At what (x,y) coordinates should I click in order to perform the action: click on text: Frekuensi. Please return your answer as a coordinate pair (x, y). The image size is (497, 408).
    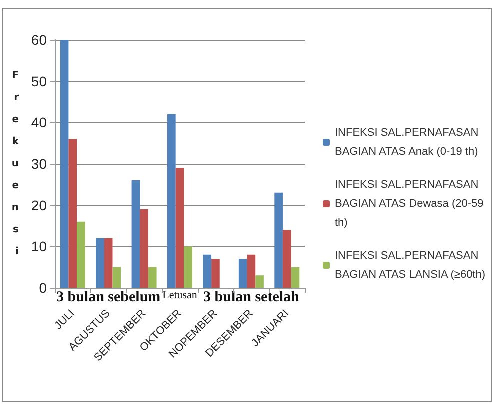
    Looking at the image, I should click on (15, 164).